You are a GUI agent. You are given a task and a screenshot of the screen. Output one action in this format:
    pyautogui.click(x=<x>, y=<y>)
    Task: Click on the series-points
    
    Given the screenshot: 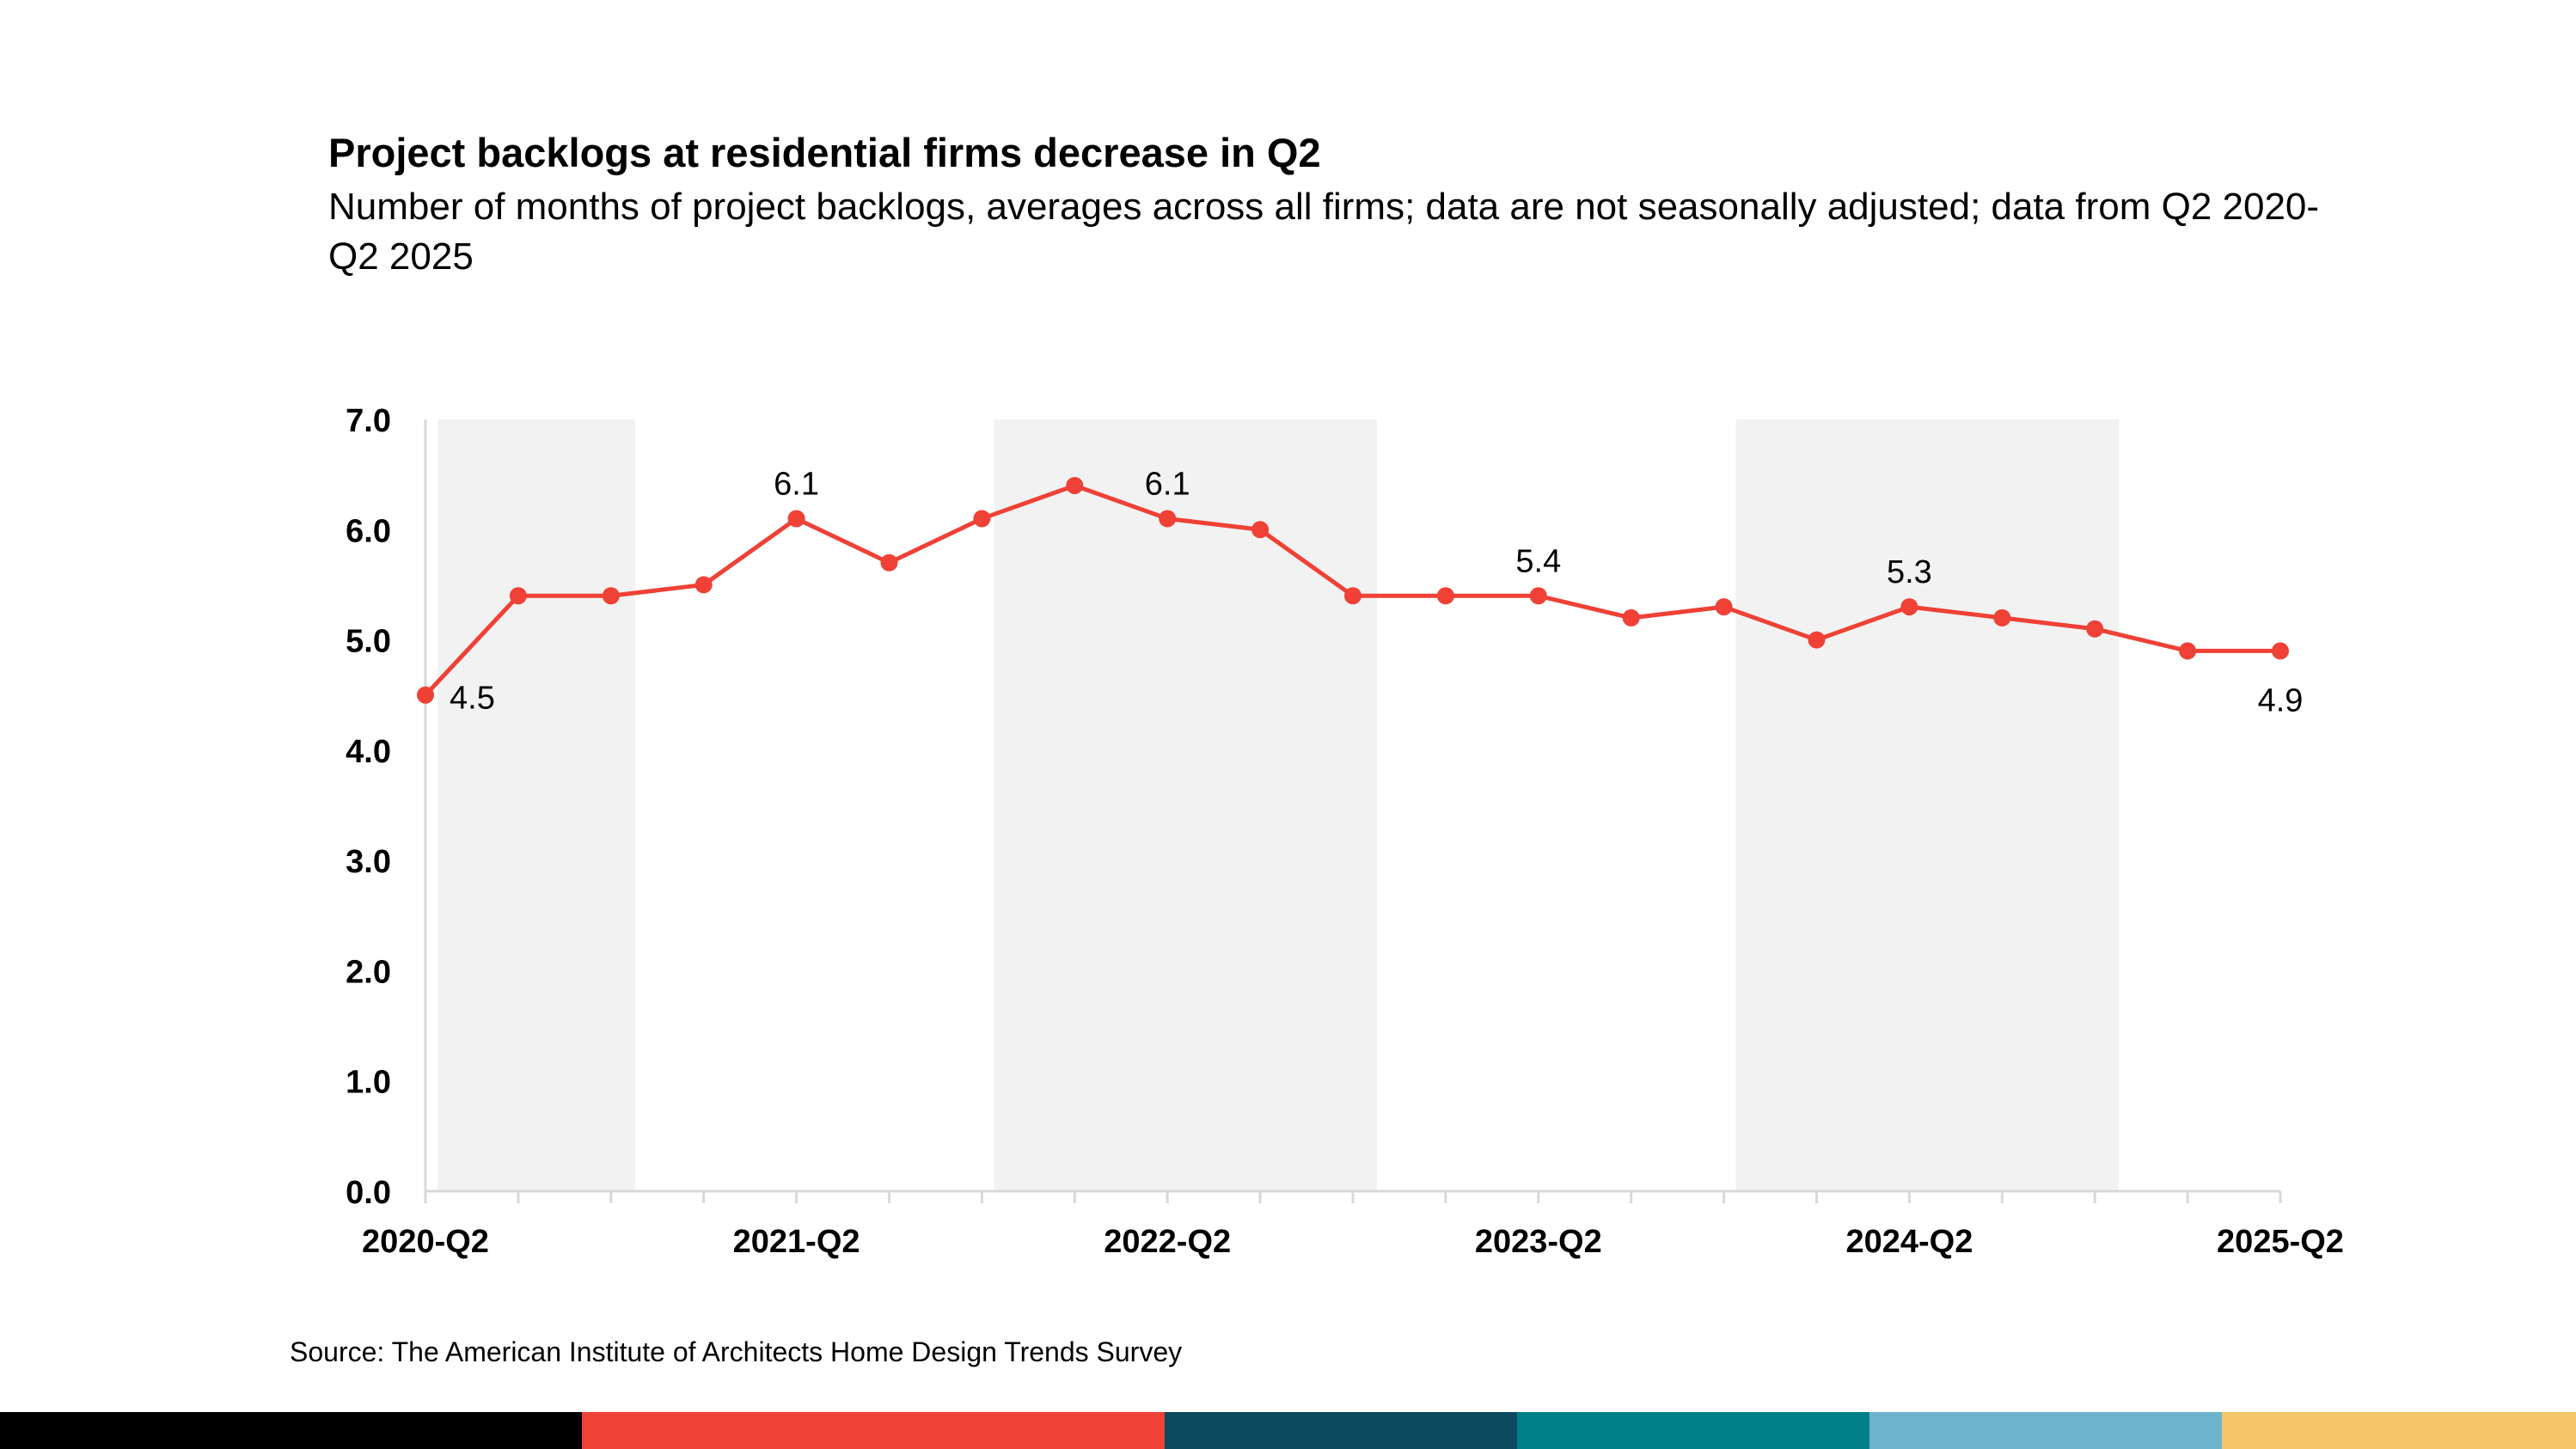 What is the action you would take?
    pyautogui.click(x=1353, y=590)
    